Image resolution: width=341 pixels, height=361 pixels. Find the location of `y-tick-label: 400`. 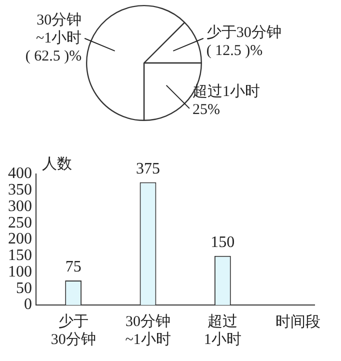

y-tick-label: 400 is located at coordinates (20, 173).